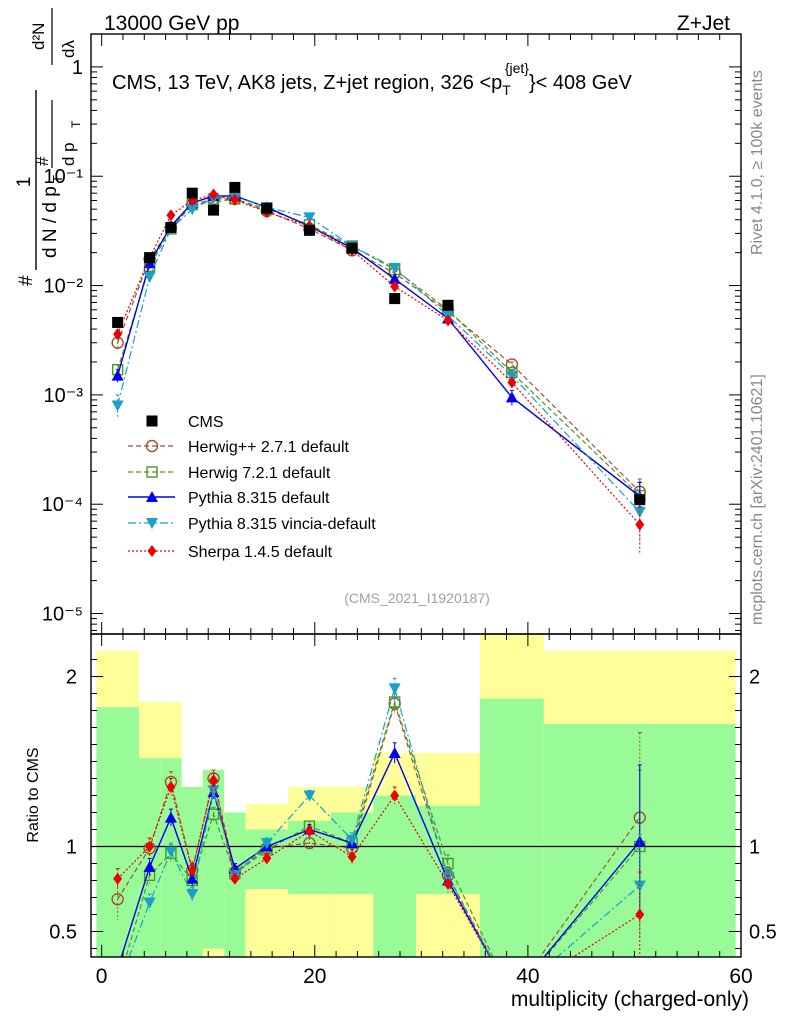 This screenshot has height=1029, width=786. I want to click on legend-symbol-herwigpp, so click(152, 446).